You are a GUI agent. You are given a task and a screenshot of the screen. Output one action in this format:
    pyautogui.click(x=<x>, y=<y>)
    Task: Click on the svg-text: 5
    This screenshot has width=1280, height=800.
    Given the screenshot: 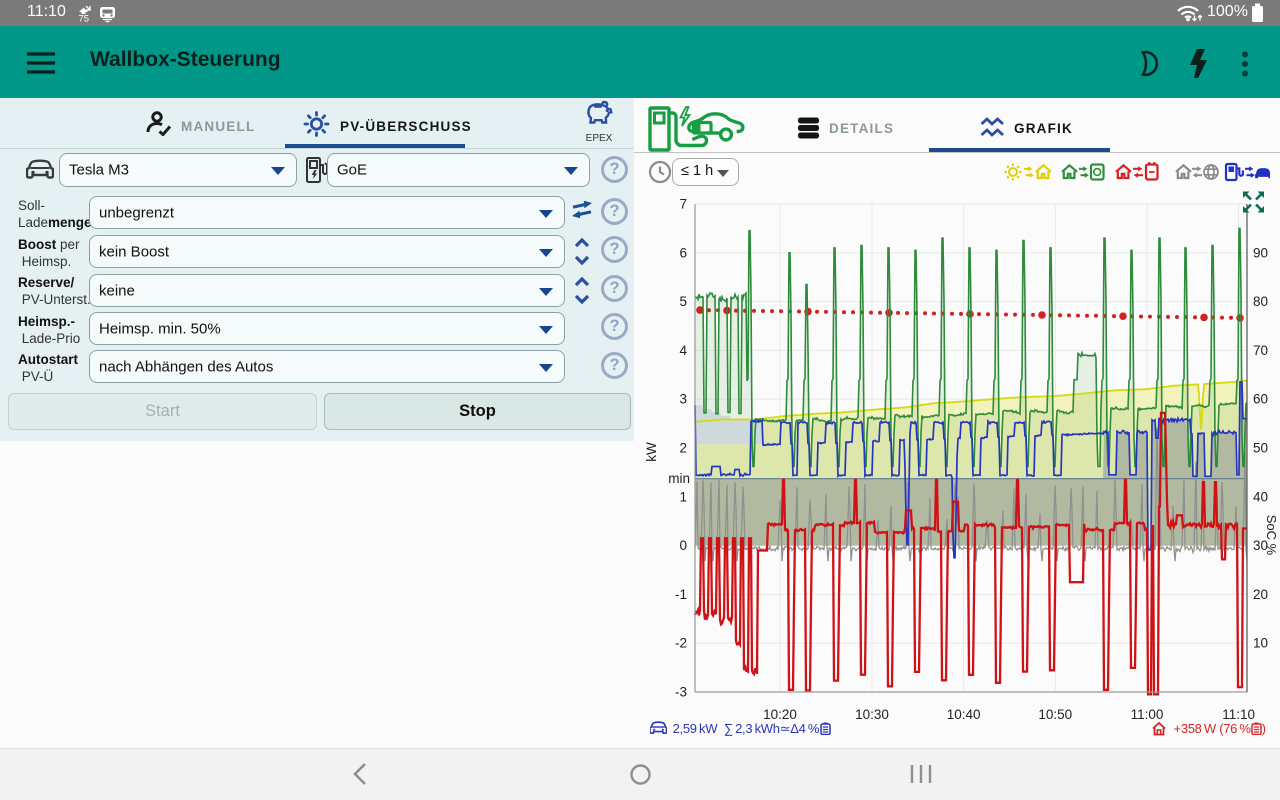 What is the action you would take?
    pyautogui.click(x=683, y=301)
    